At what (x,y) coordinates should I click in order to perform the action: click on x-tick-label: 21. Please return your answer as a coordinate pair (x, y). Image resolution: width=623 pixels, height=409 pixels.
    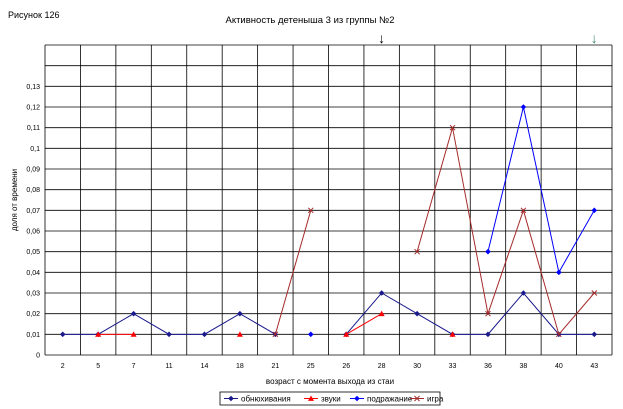
    Looking at the image, I should click on (275, 366).